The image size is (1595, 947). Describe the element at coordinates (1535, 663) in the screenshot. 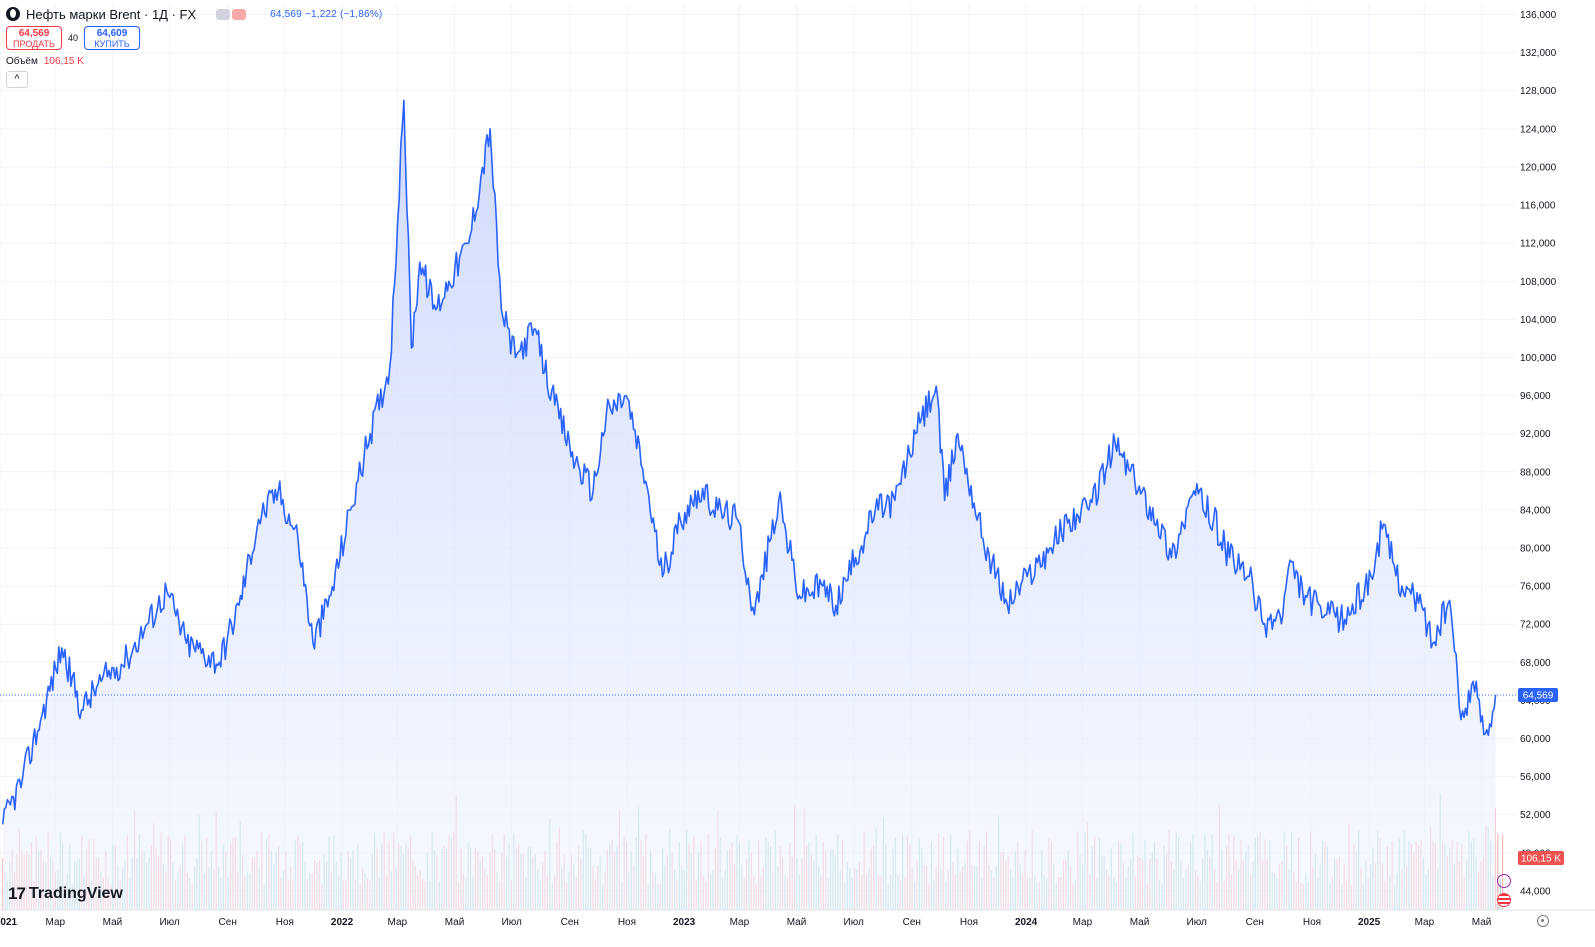

I see `y-tick-label: 68,000` at that location.